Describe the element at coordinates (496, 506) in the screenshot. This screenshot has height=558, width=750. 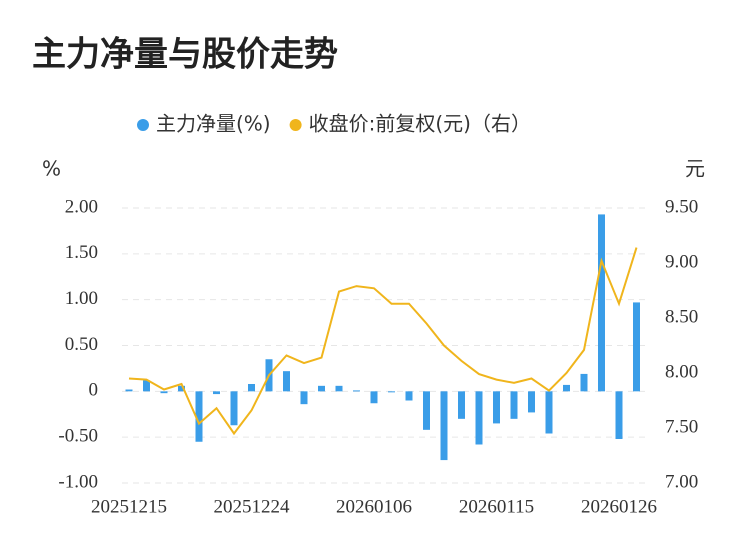
I see `x-tick-label: 20260115` at that location.